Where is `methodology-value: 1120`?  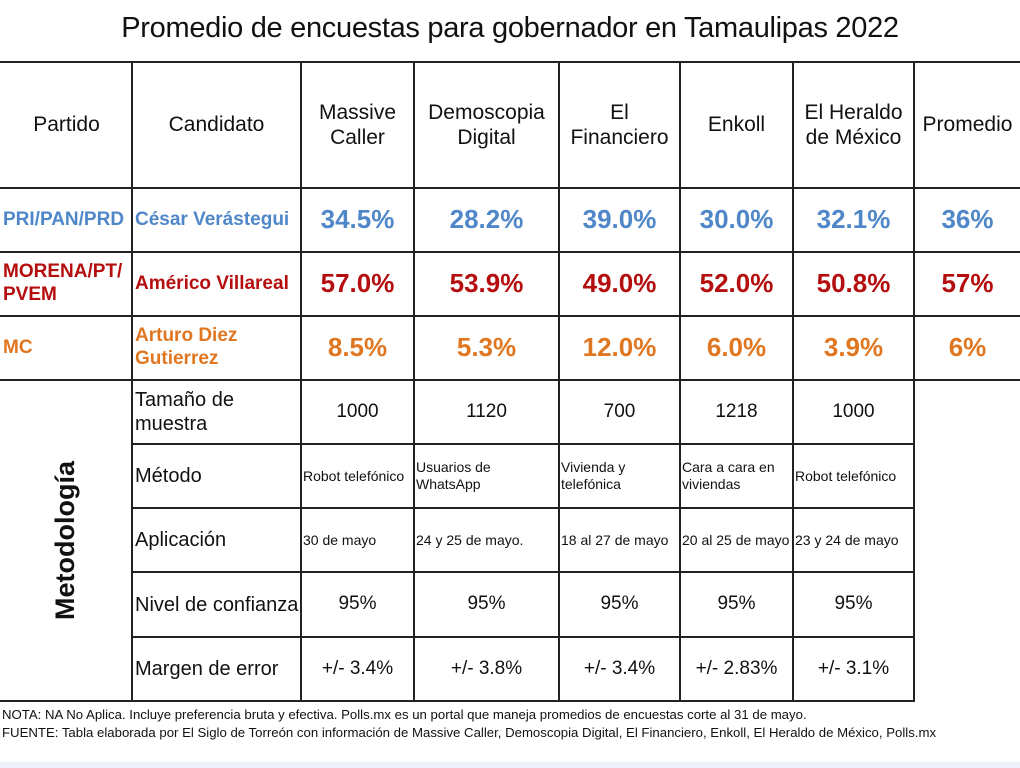 methodology-value: 1120 is located at coordinates (486, 411).